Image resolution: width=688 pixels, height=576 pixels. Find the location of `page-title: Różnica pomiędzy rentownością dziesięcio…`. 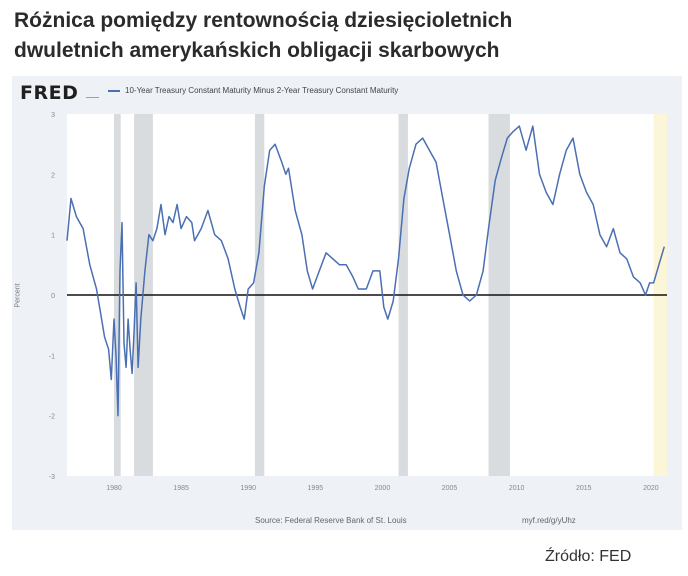

page-title: Różnica pomiędzy rentownością dziesięcio… is located at coordinates (344, 36).